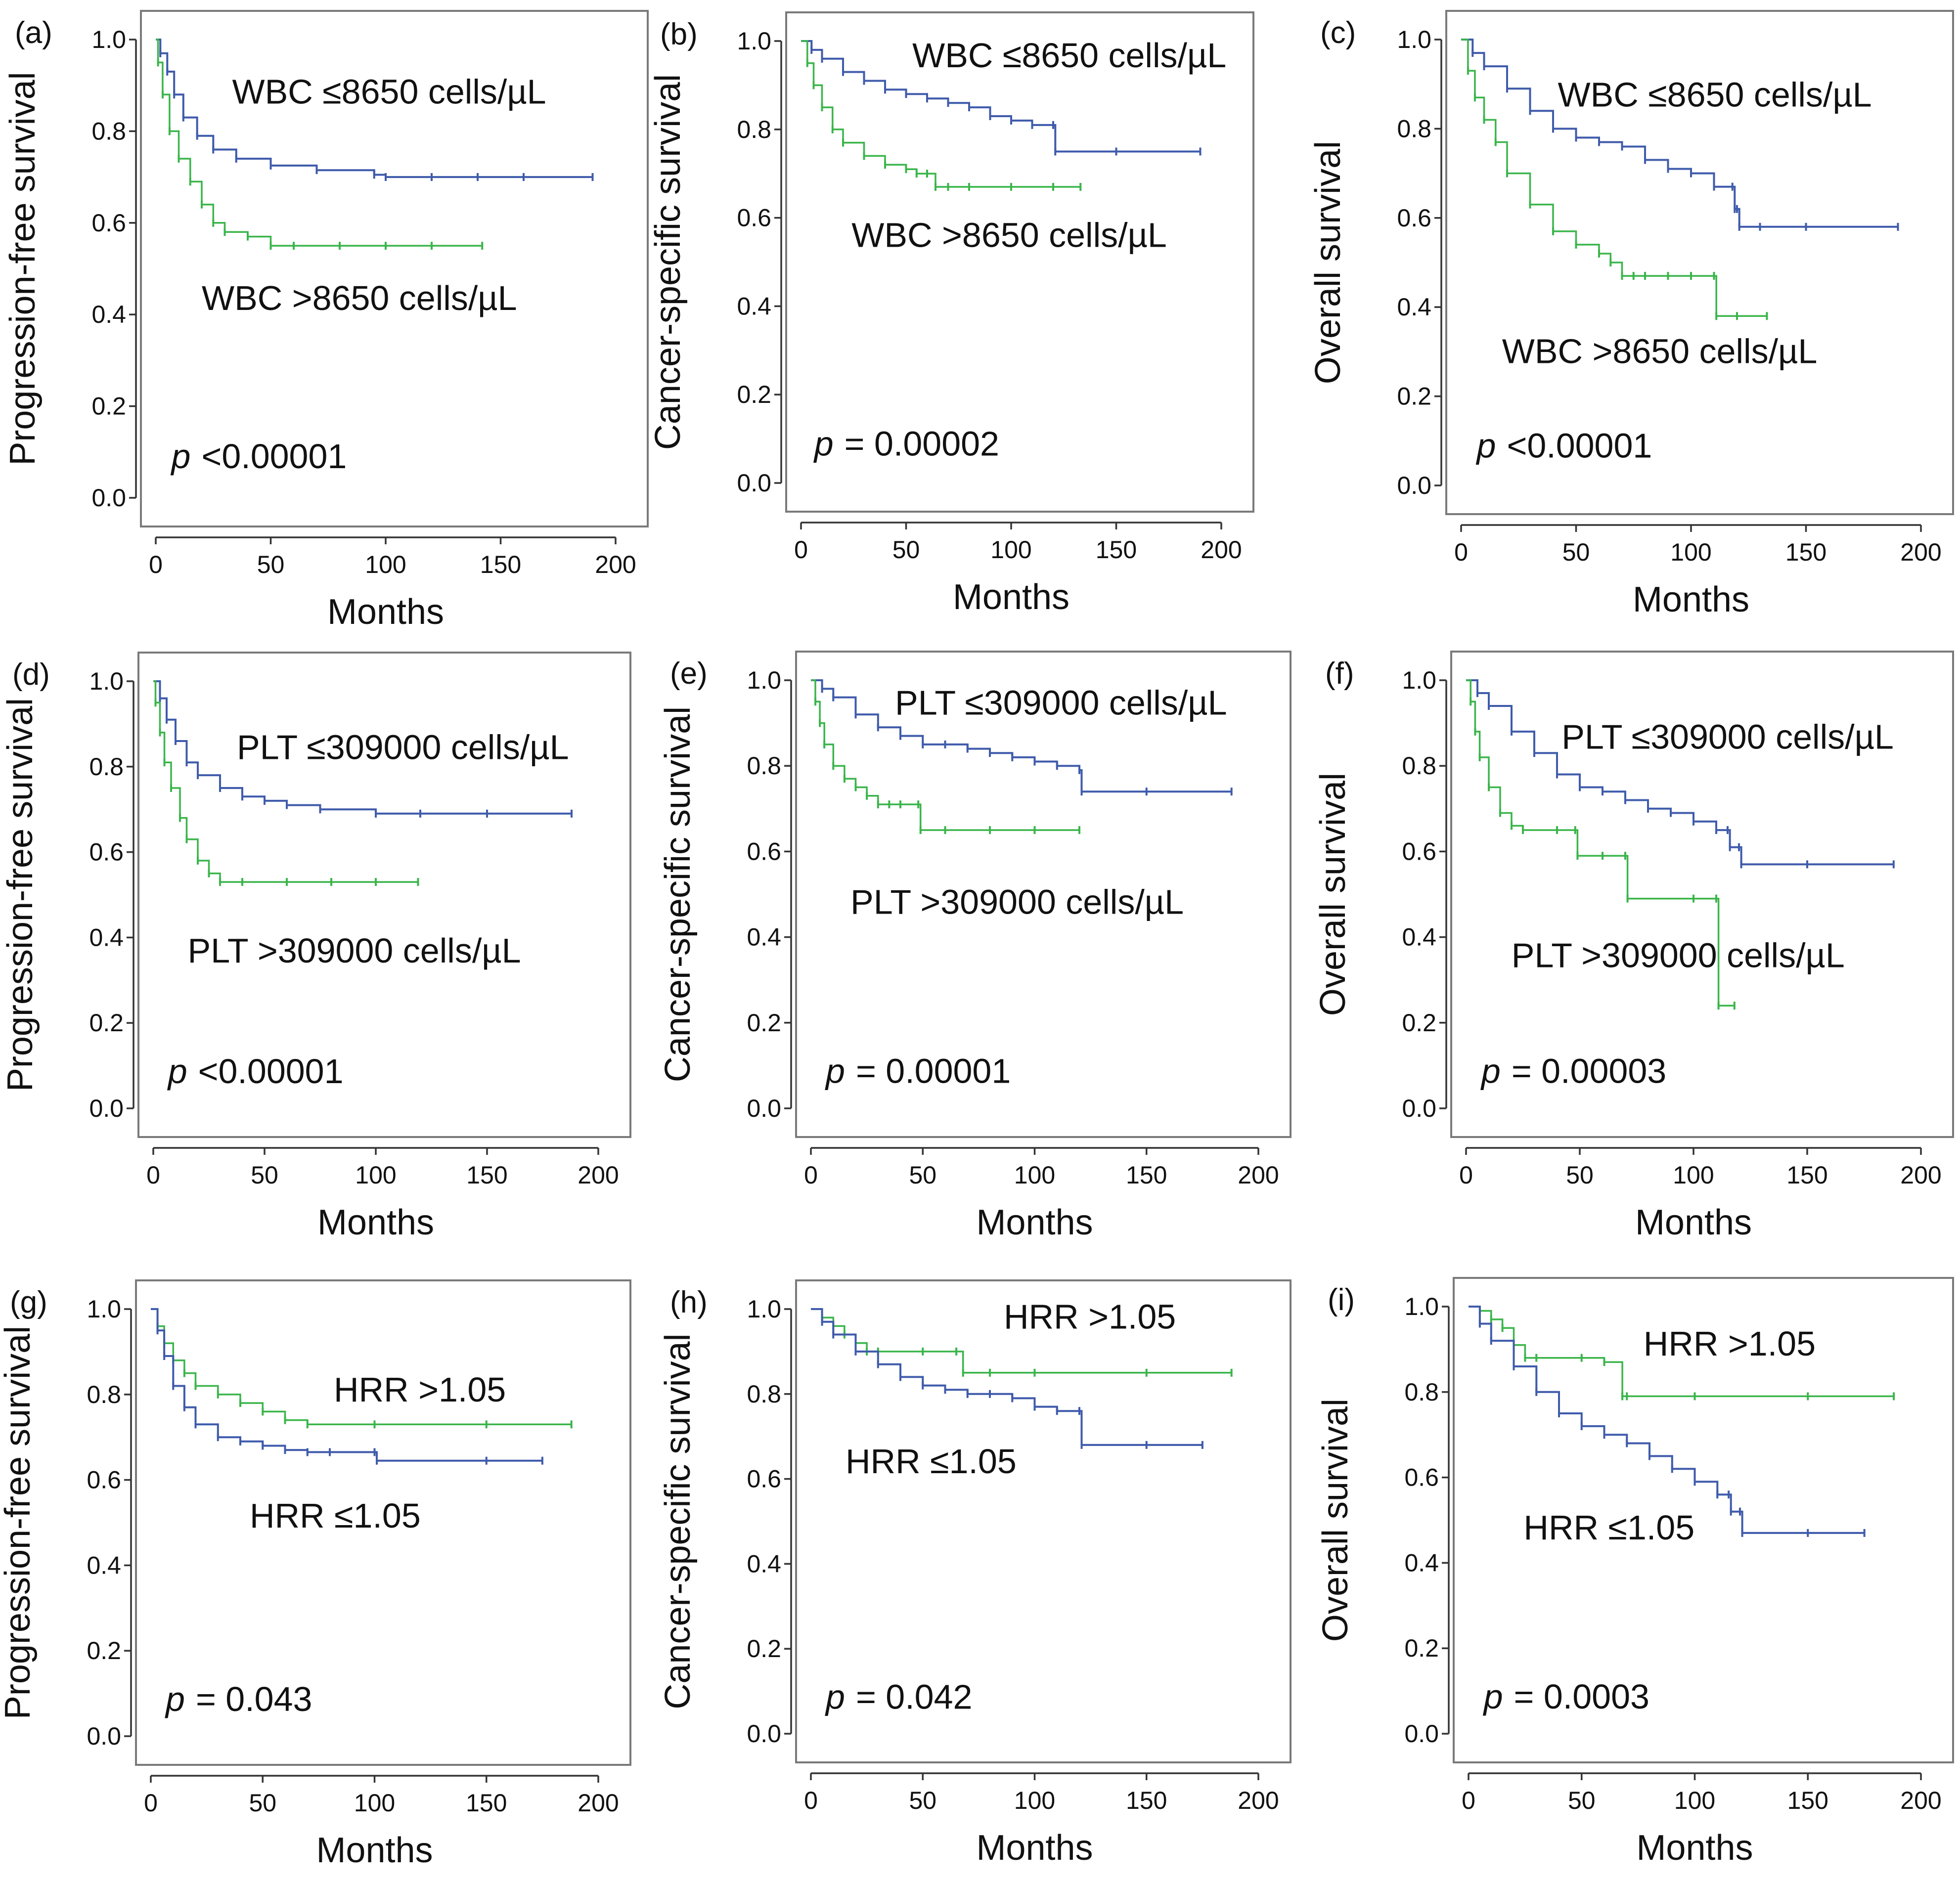 This screenshot has width=1960, height=1884. Describe the element at coordinates (1341, 1300) in the screenshot. I see `panel-label: (i)` at that location.